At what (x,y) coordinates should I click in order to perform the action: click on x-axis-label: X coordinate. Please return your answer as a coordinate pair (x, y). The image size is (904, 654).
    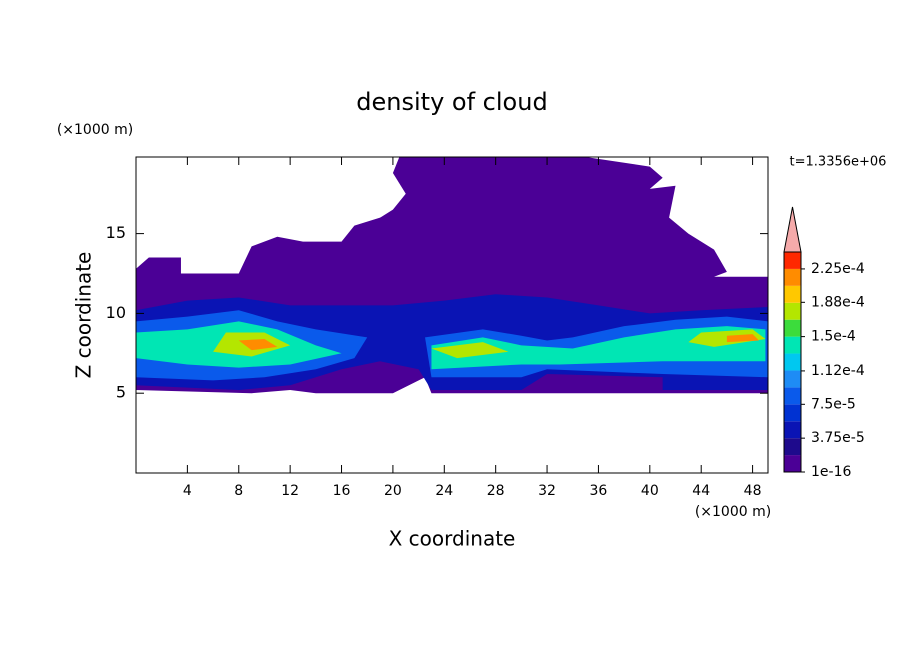
    Looking at the image, I should click on (452, 539).